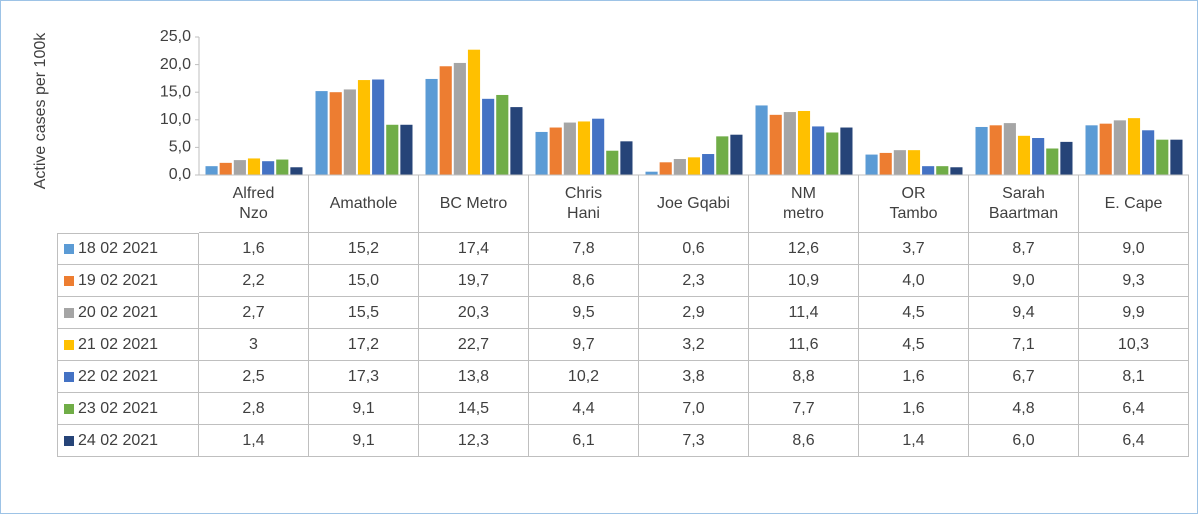  Describe the element at coordinates (364, 377) in the screenshot. I see `table-value: 17,3` at that location.